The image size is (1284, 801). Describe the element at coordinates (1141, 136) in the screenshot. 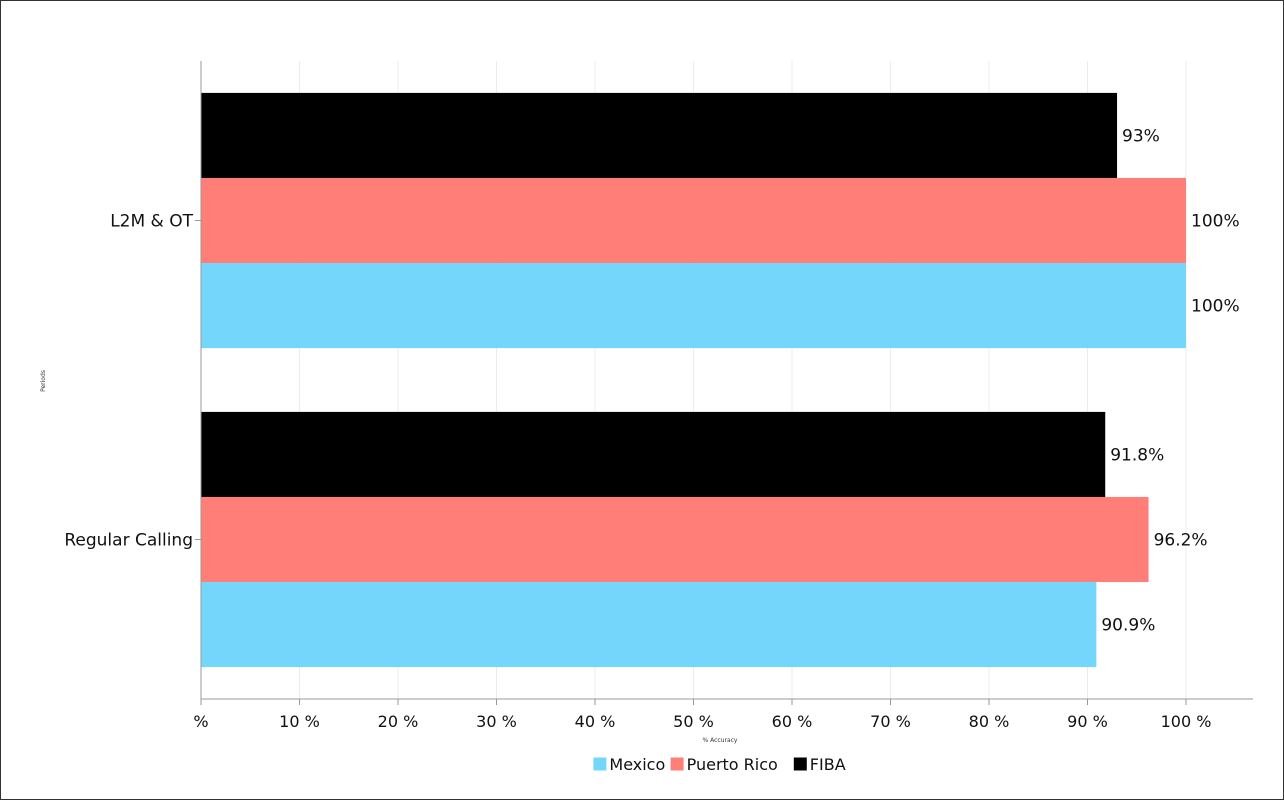

I see `data-label: 93%` at that location.